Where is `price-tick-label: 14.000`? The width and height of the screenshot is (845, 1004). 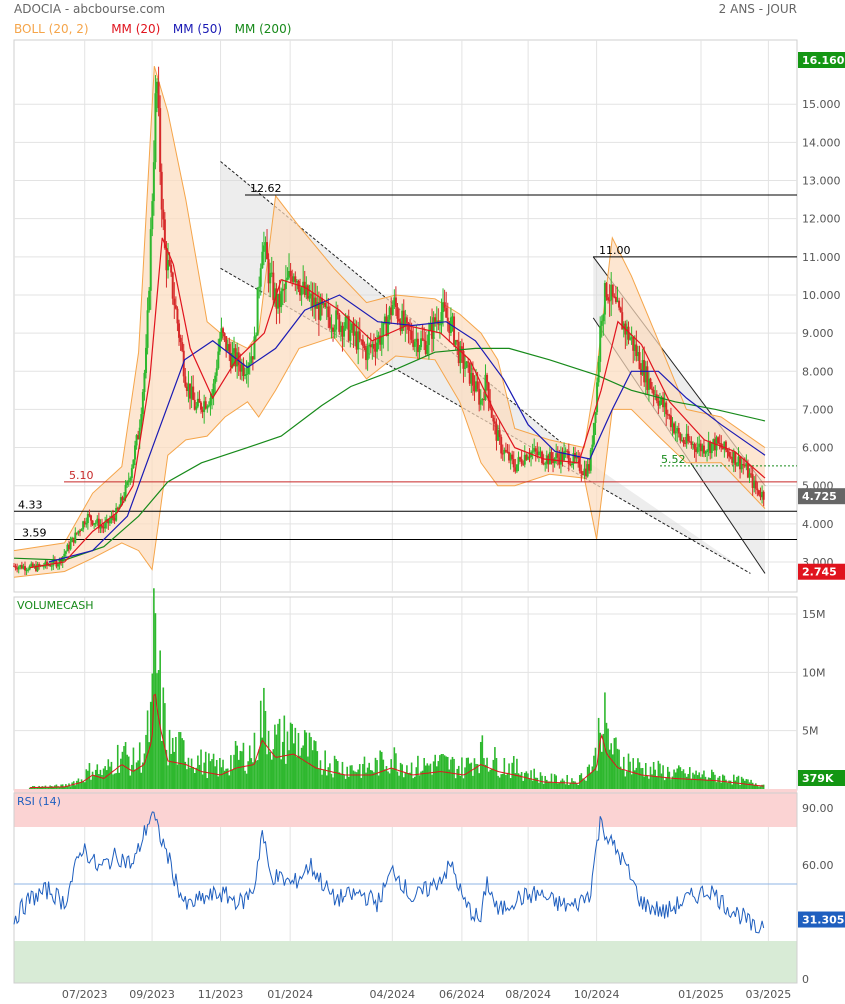
price-tick-label: 14.000 is located at coordinates (821, 142).